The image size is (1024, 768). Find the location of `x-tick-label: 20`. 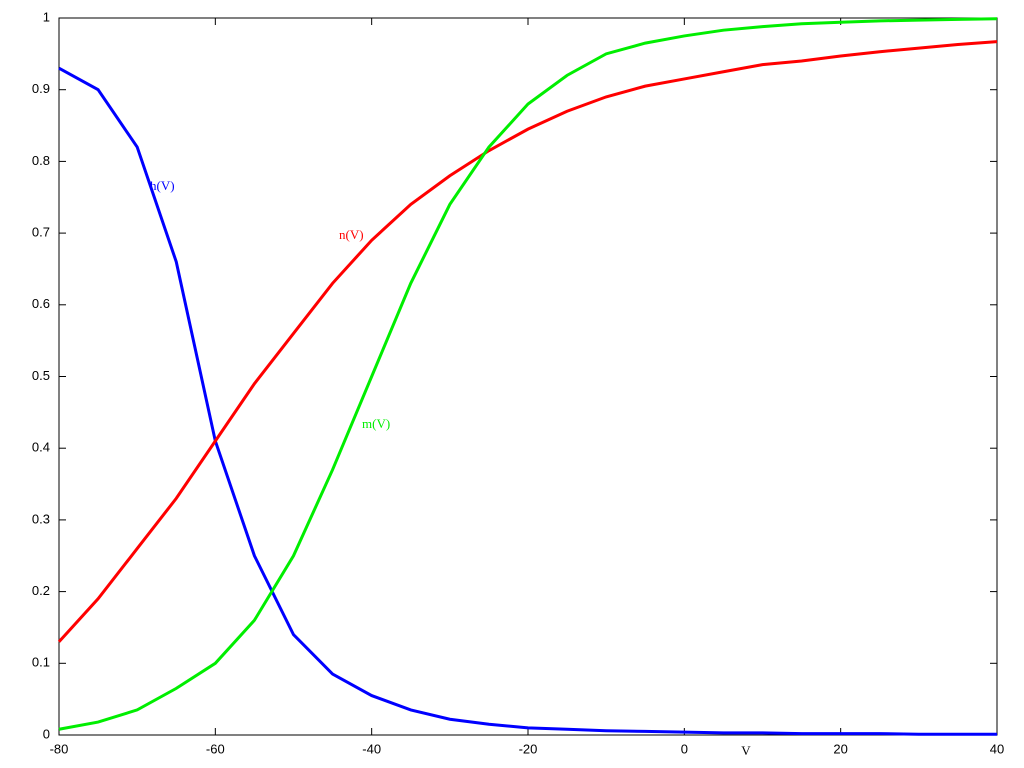

x-tick-label: 20 is located at coordinates (840, 748).